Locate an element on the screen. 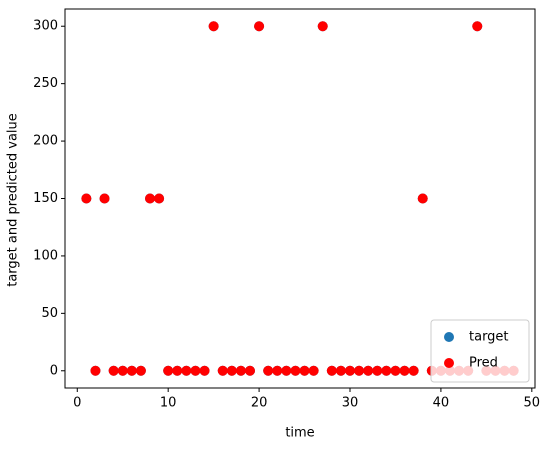 This screenshot has width=550, height=450. x-axis-label: time is located at coordinates (299, 433).